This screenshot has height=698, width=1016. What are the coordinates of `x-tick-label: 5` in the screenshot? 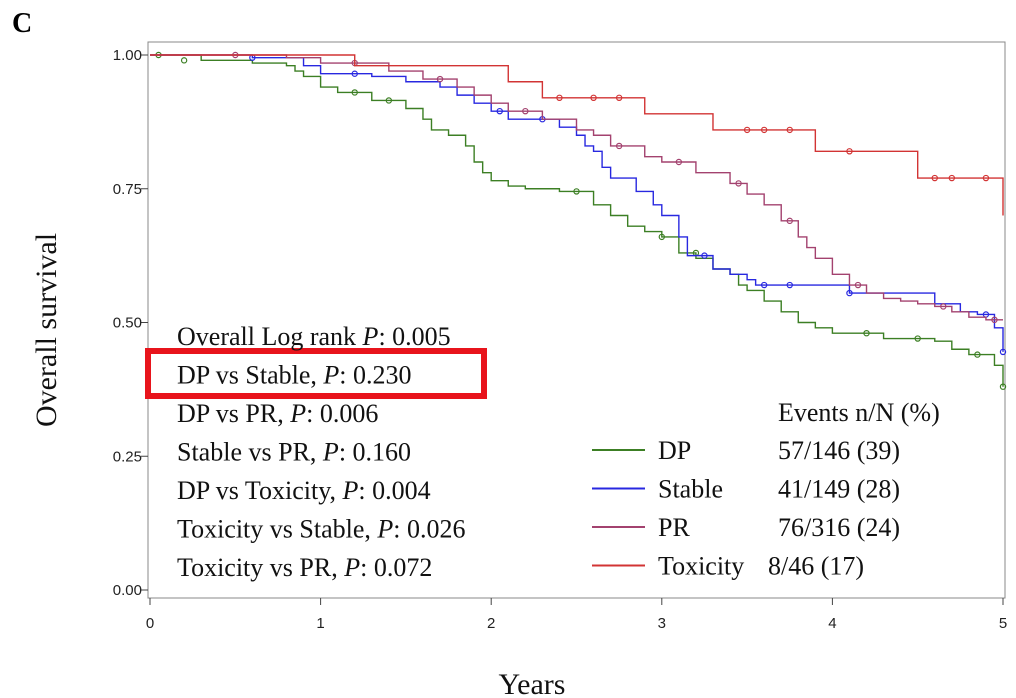 It's located at (1003, 623).